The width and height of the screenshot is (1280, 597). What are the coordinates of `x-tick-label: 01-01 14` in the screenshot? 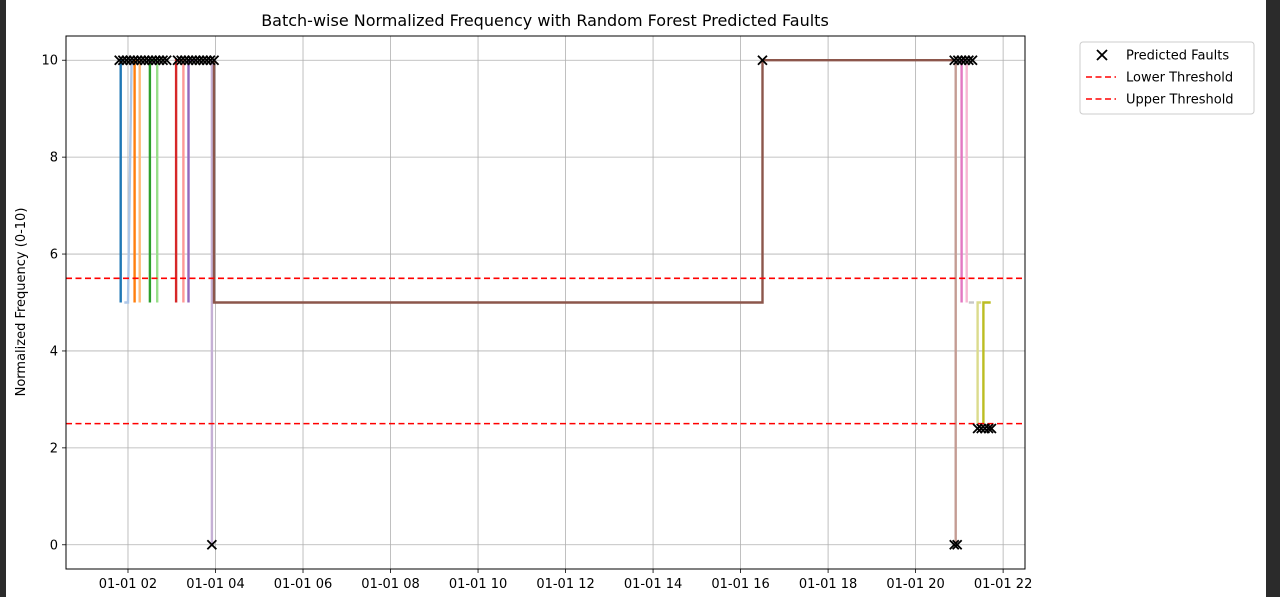 It's located at (653, 584).